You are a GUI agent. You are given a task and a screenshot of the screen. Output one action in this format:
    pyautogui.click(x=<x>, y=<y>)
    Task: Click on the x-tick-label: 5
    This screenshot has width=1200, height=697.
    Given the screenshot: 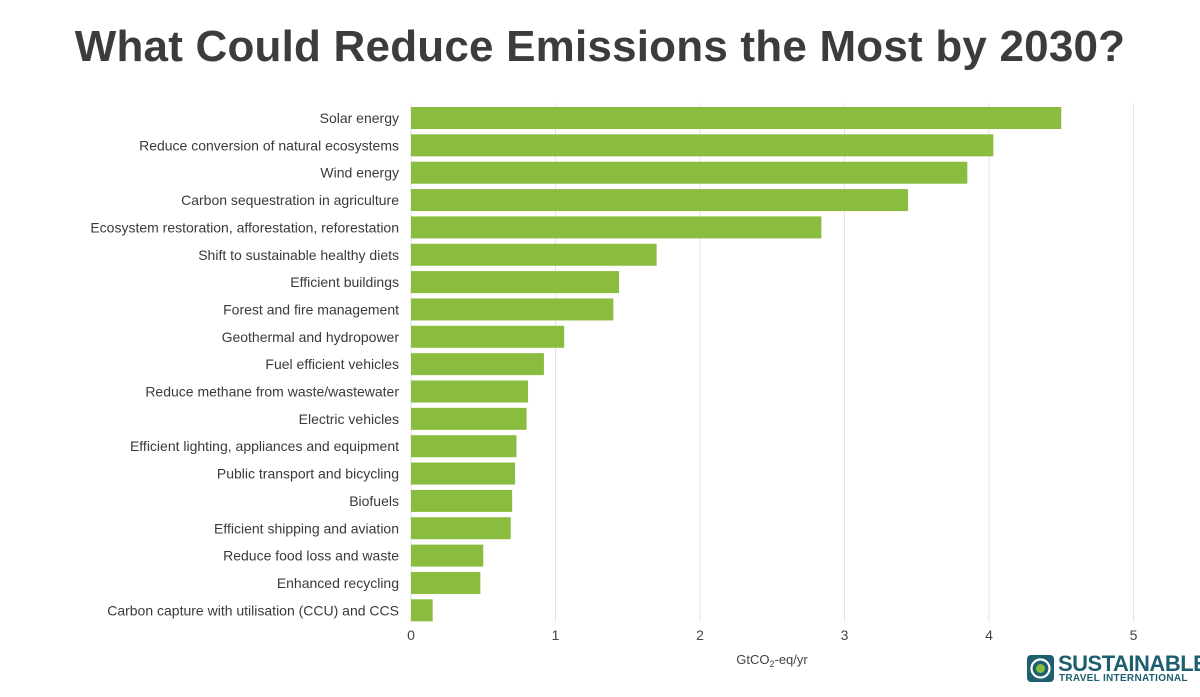 What is the action you would take?
    pyautogui.click(x=1134, y=635)
    